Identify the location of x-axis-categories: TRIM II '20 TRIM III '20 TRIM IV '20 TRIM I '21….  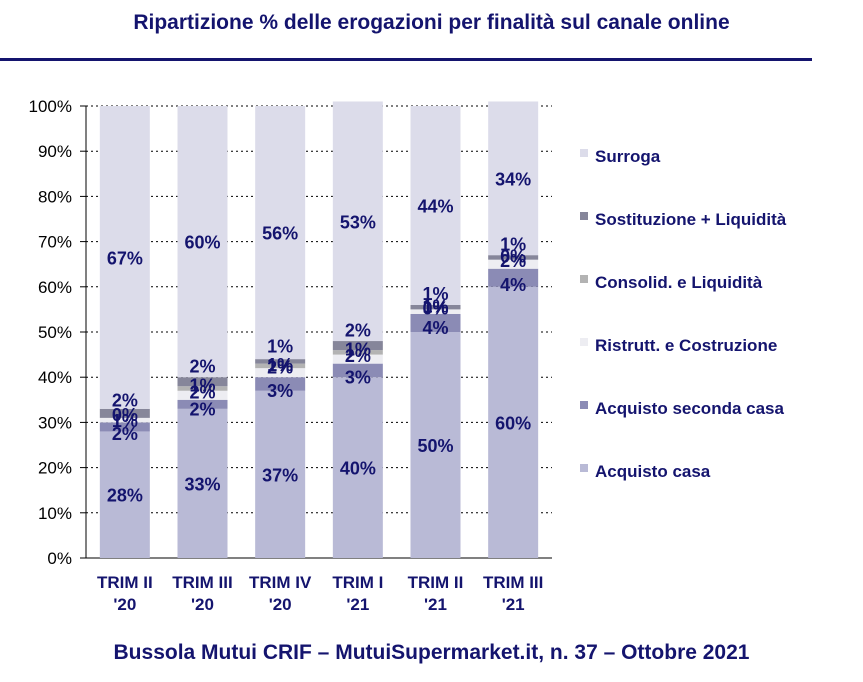
(320, 593).